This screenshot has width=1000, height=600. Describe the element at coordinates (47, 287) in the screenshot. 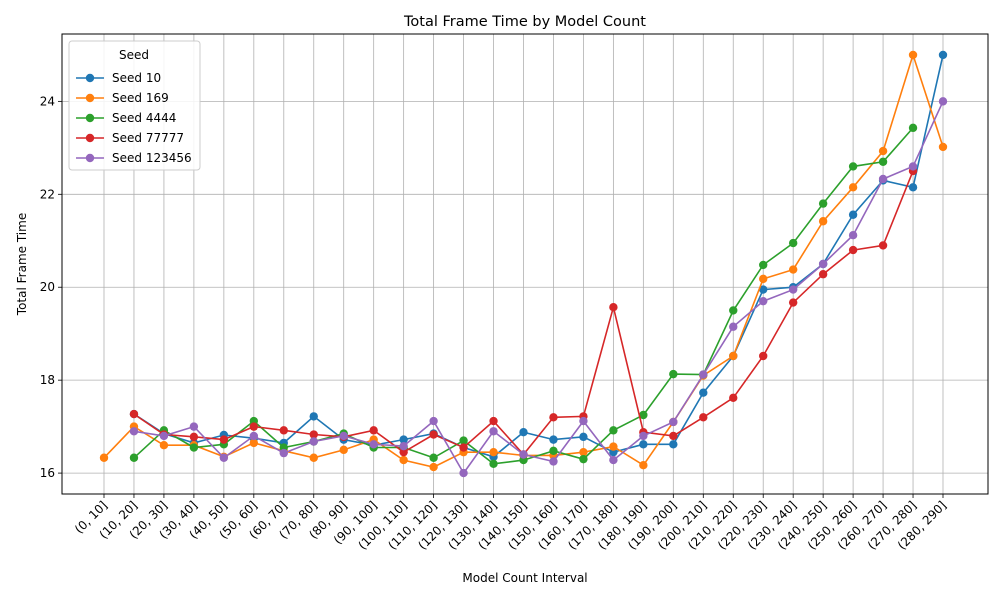

I see `y-tick-label: 20` at that location.